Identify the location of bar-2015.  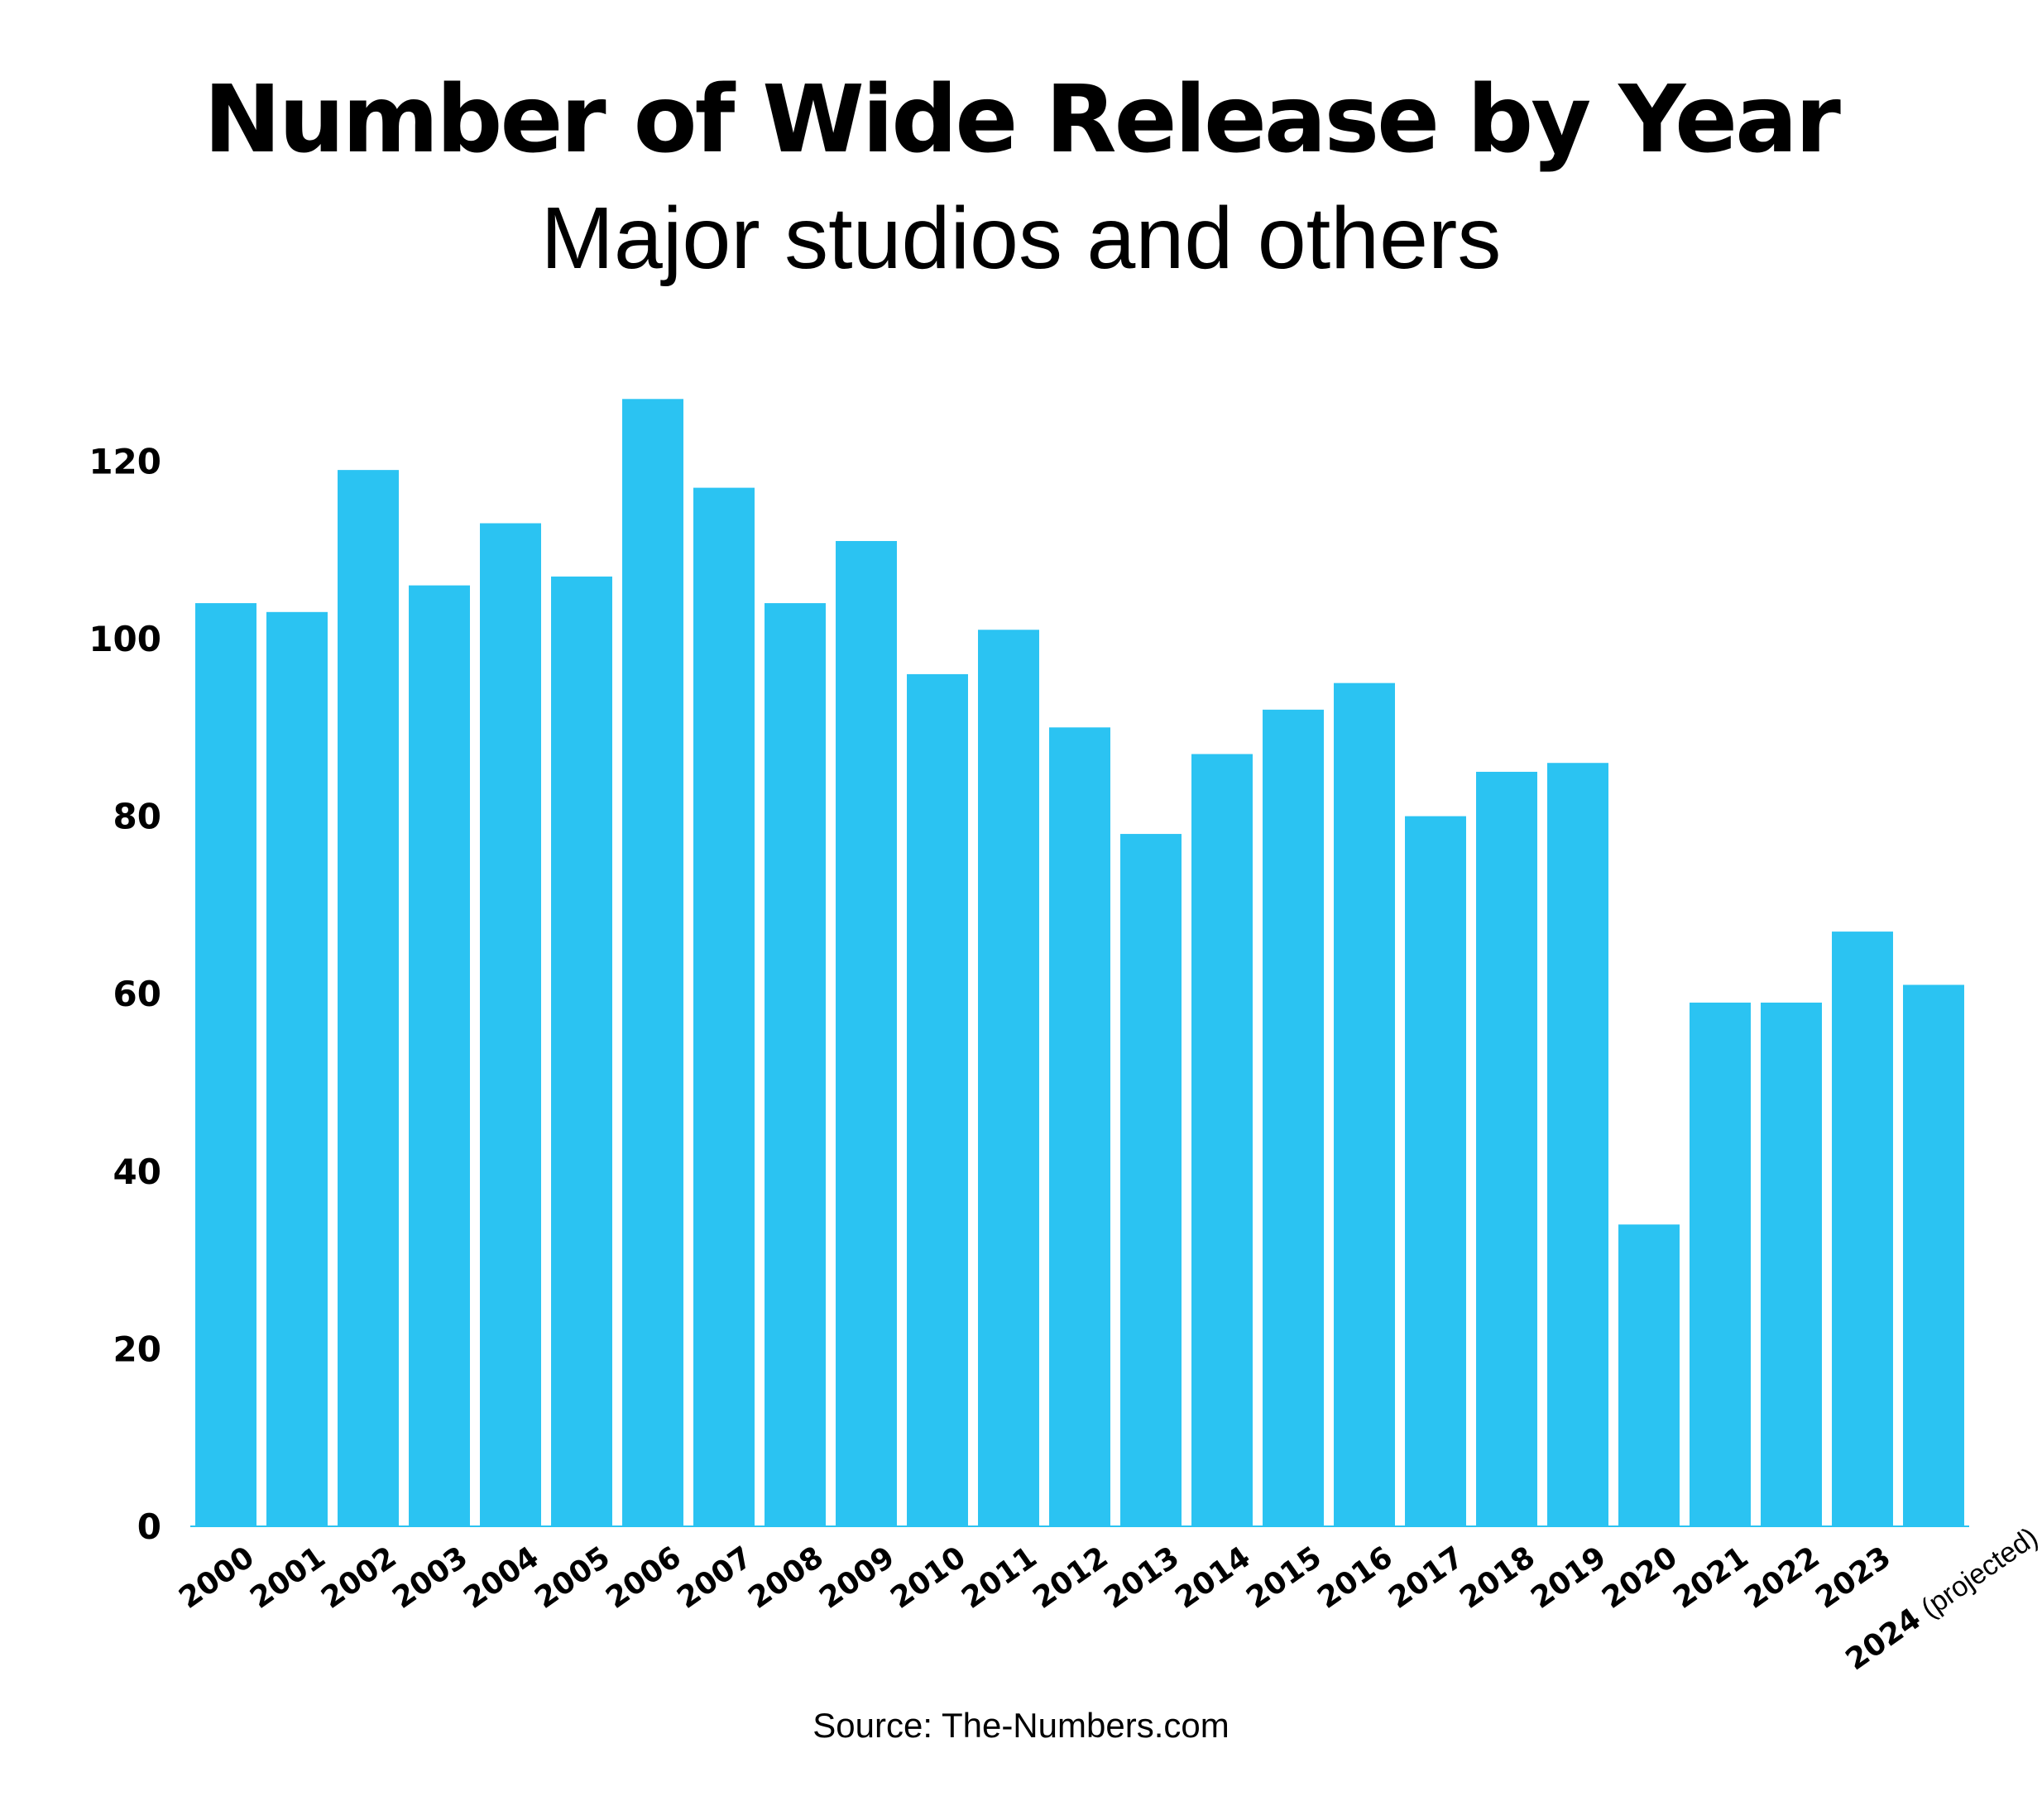
(1293, 1117).